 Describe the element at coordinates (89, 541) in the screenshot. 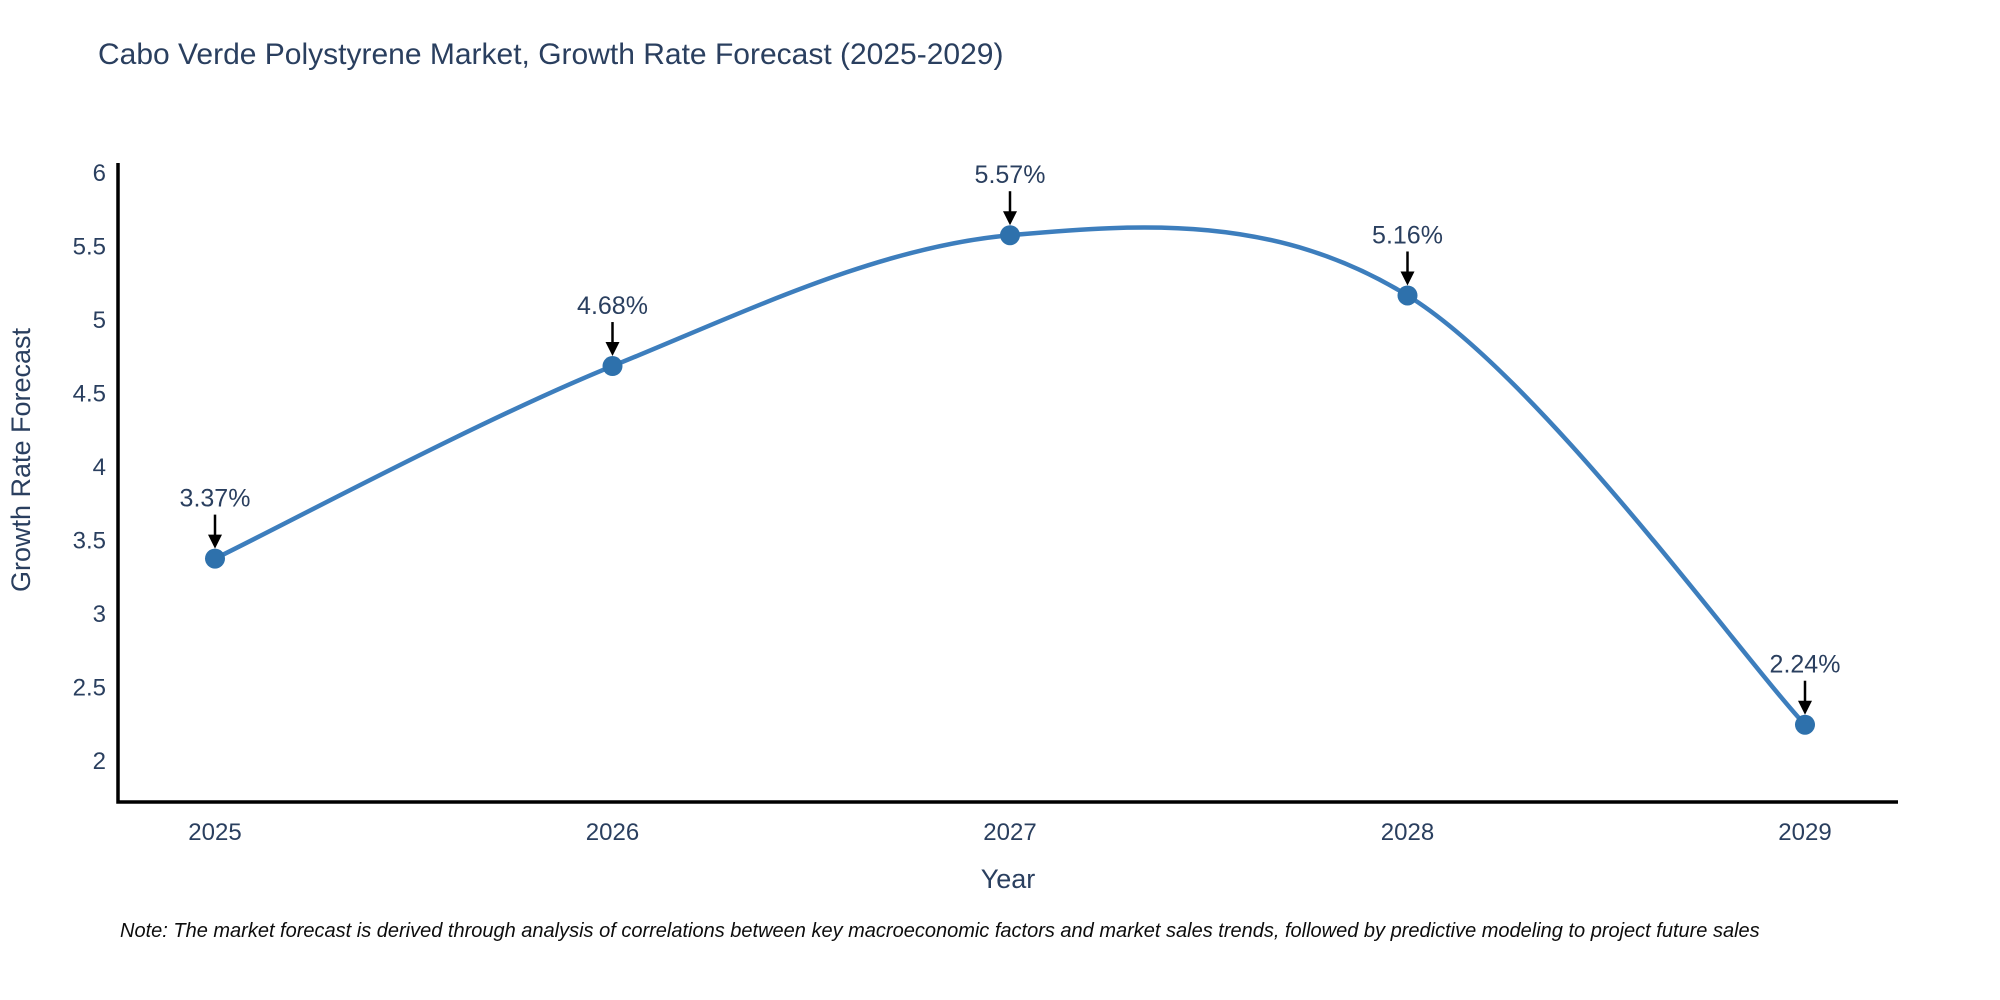

I see `y-tick-label: 3.5` at that location.